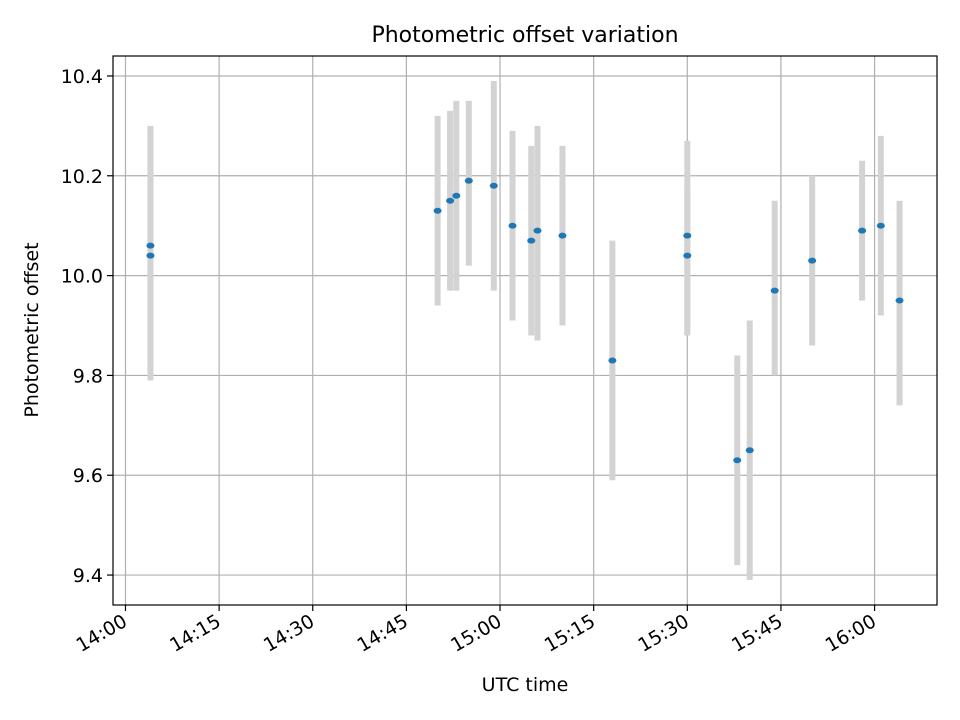  What do you see at coordinates (102, 633) in the screenshot?
I see `x-tick-label: 14:00` at bounding box center [102, 633].